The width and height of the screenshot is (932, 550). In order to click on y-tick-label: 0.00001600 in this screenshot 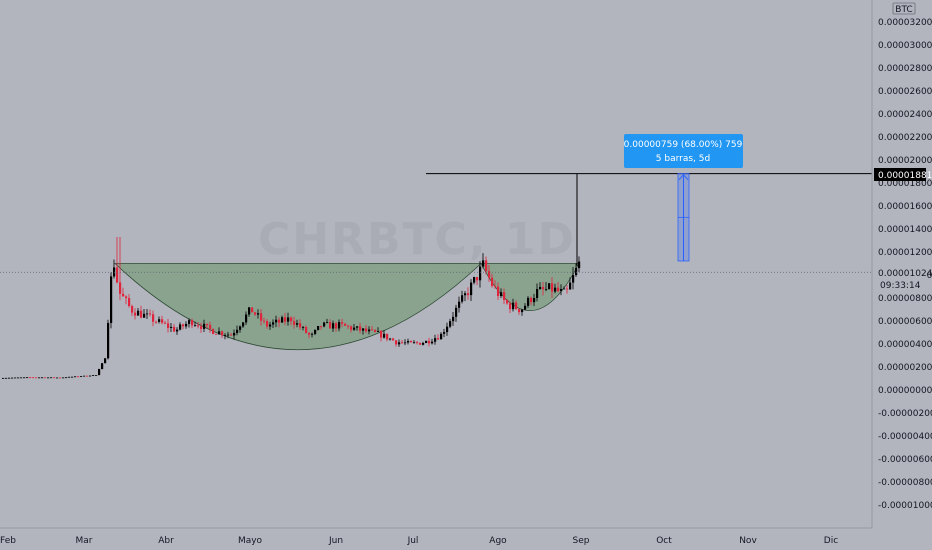, I will do `click(905, 207)`.